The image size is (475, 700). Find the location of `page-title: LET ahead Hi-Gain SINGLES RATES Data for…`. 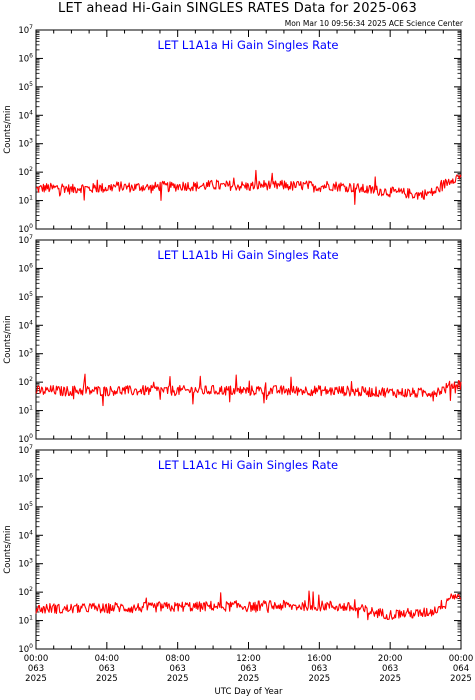

page-title: LET ahead Hi-Gain SINGLES RATES Data for… is located at coordinates (237, 8).